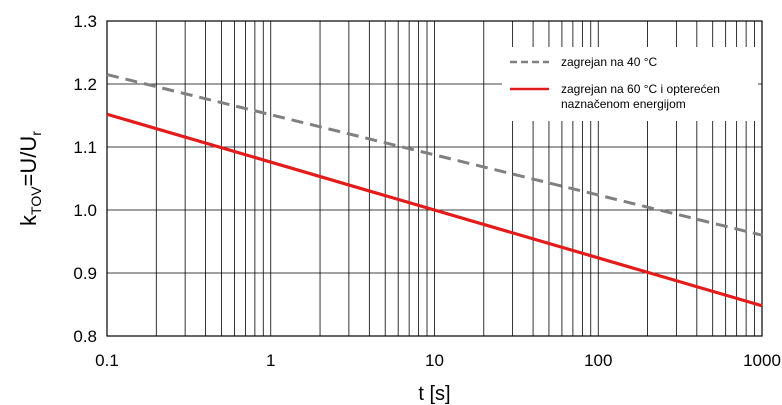  Describe the element at coordinates (762, 360) in the screenshot. I see `x-tick-label: 1000` at that location.